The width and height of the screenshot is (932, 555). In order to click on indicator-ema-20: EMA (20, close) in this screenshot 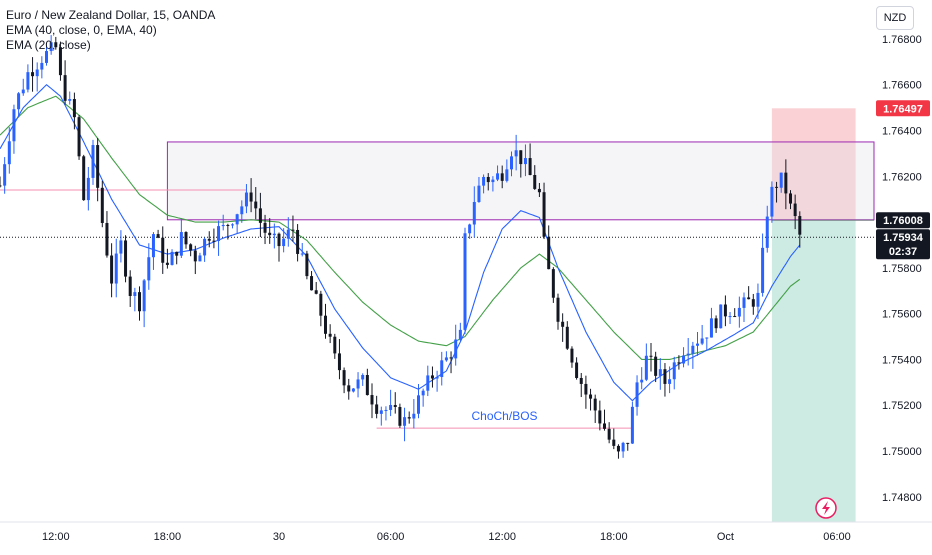, I will do `click(48, 45)`.